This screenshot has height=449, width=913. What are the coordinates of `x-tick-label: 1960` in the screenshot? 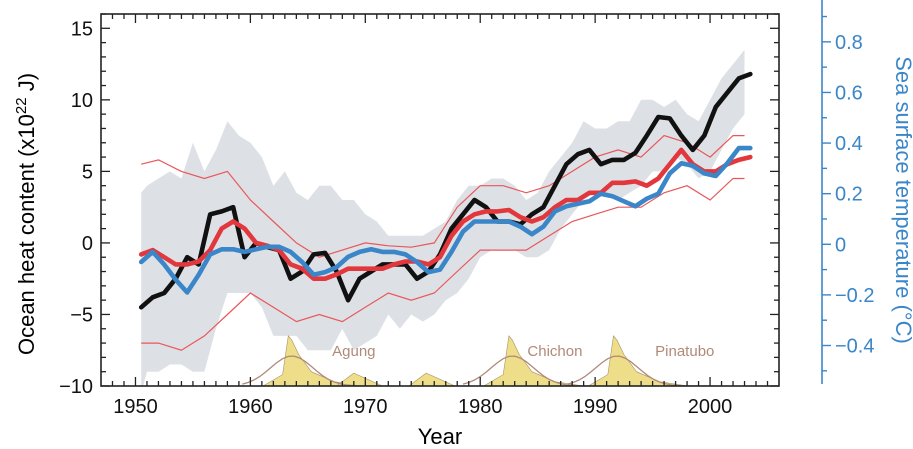 It's located at (250, 407).